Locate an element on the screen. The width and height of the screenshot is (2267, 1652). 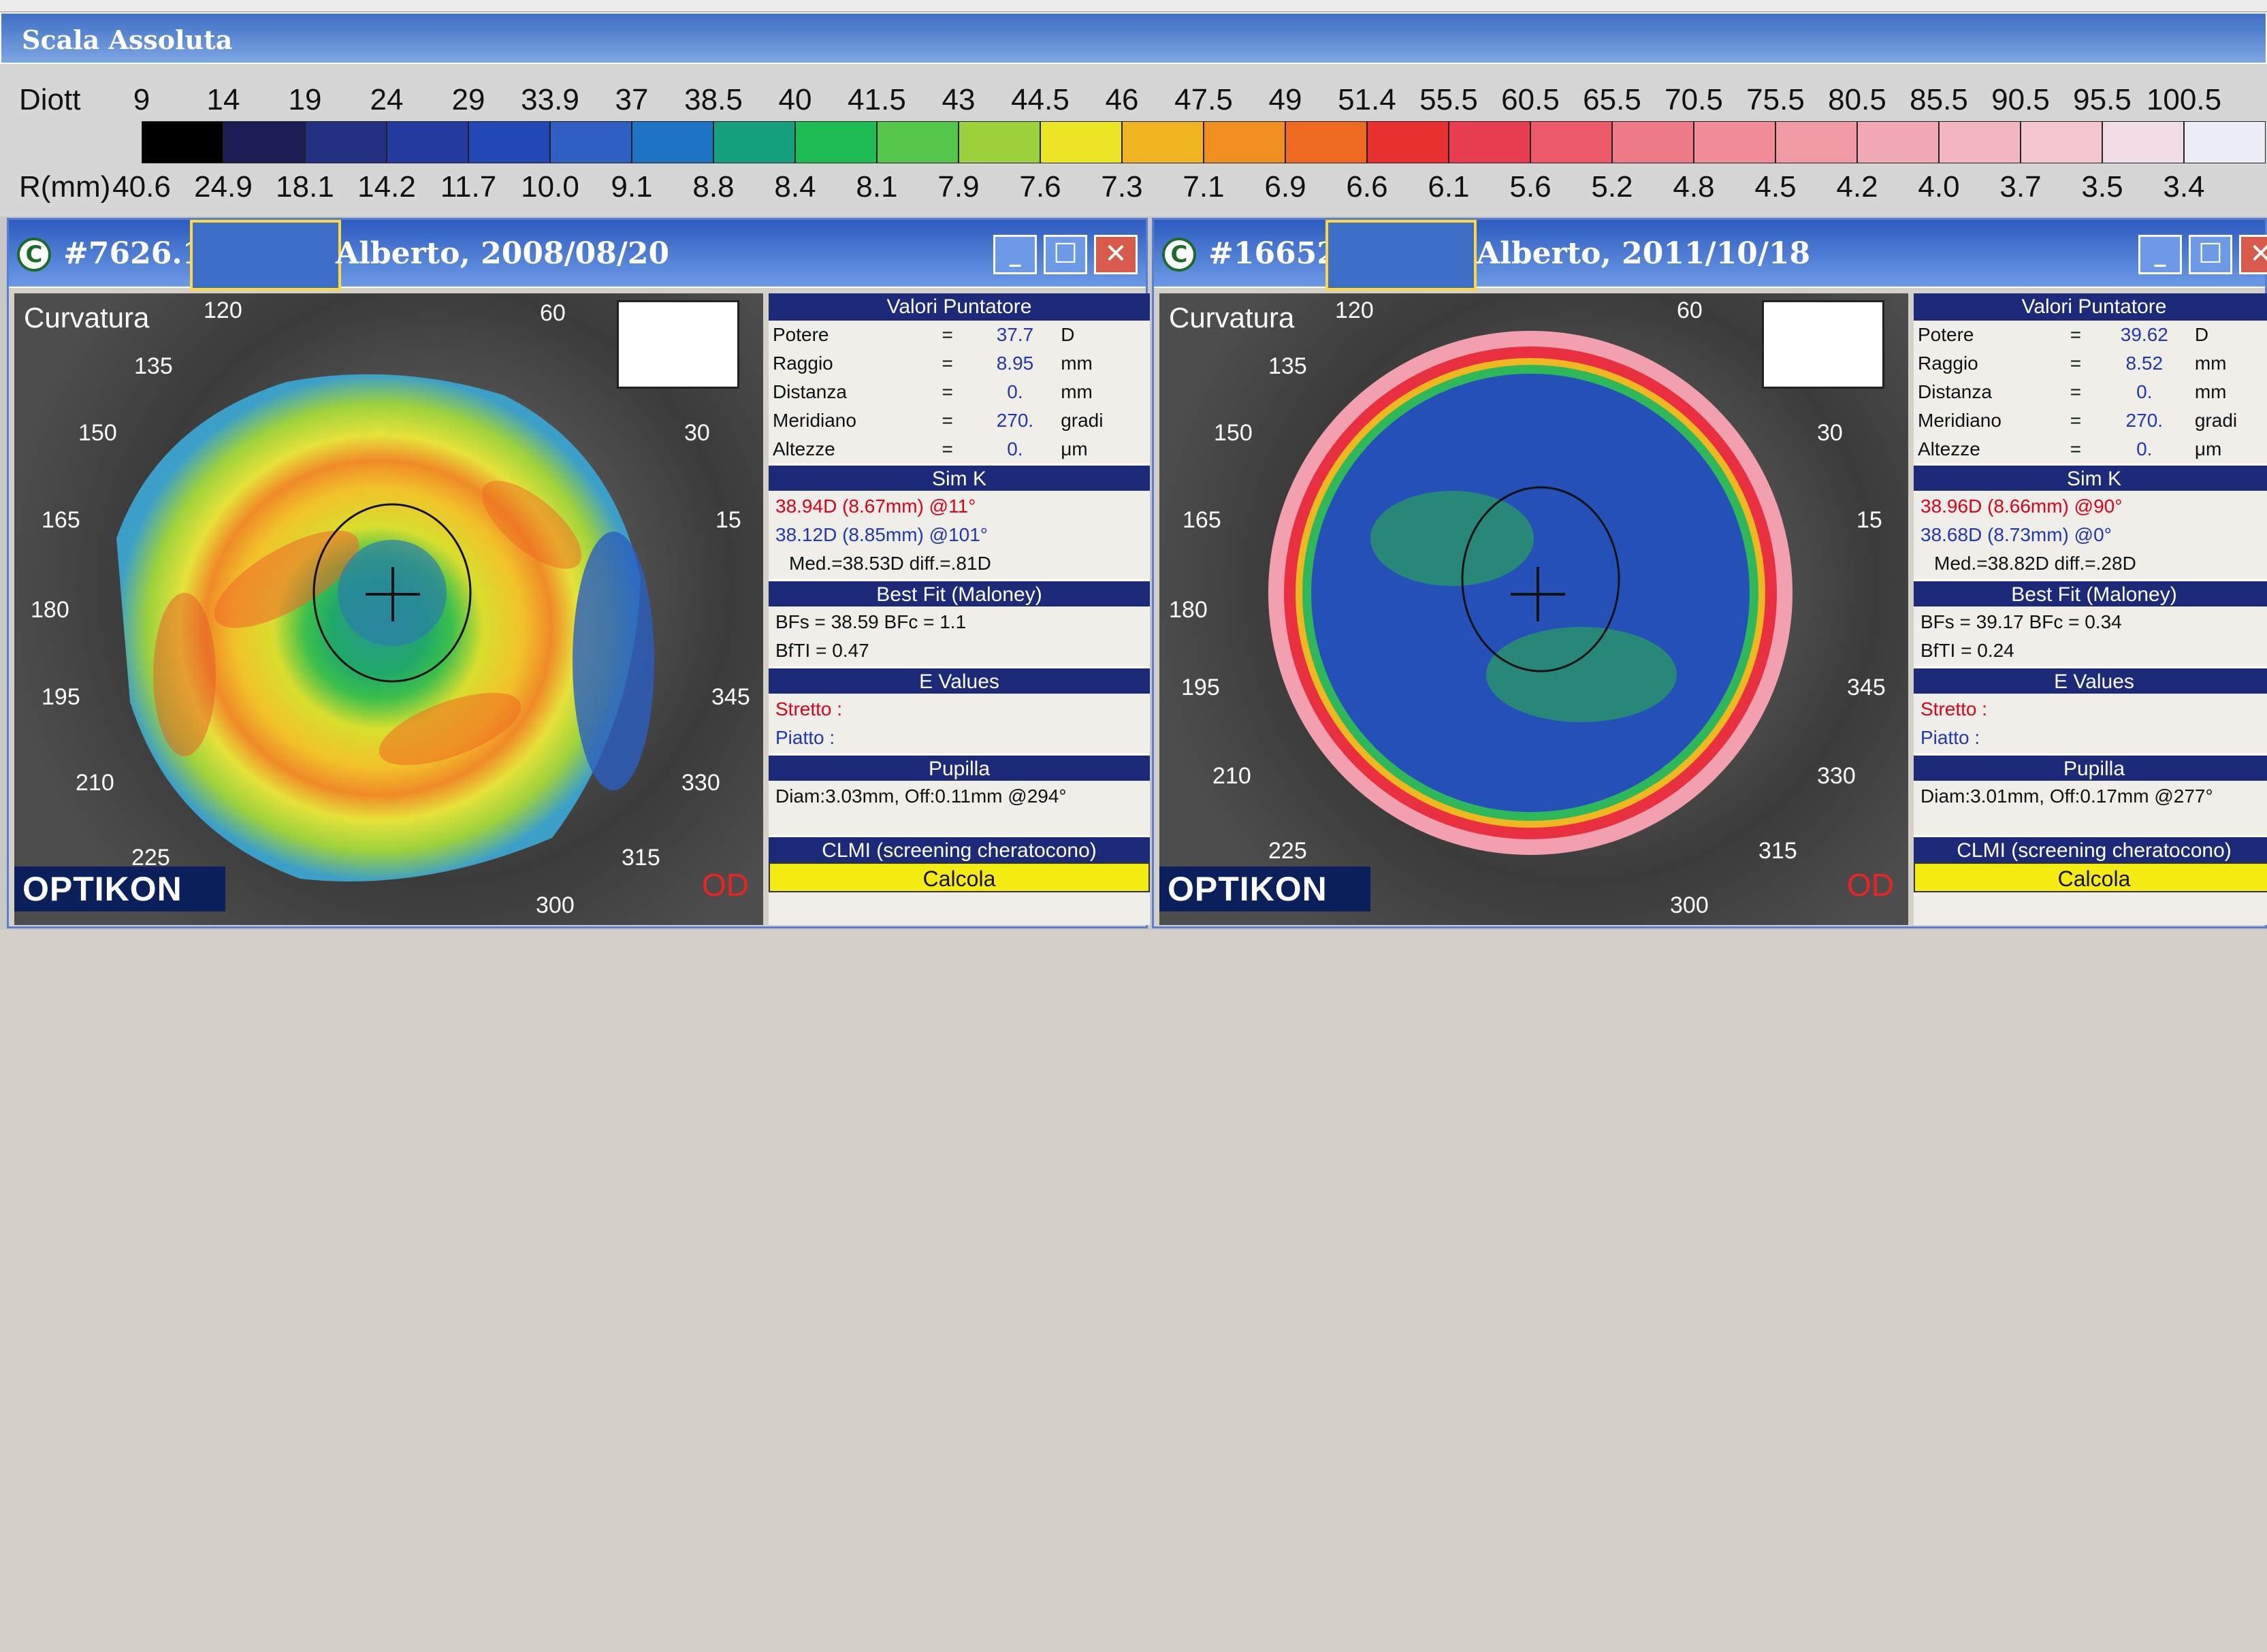
radius-tick: 4.2 is located at coordinates (1857, 187).